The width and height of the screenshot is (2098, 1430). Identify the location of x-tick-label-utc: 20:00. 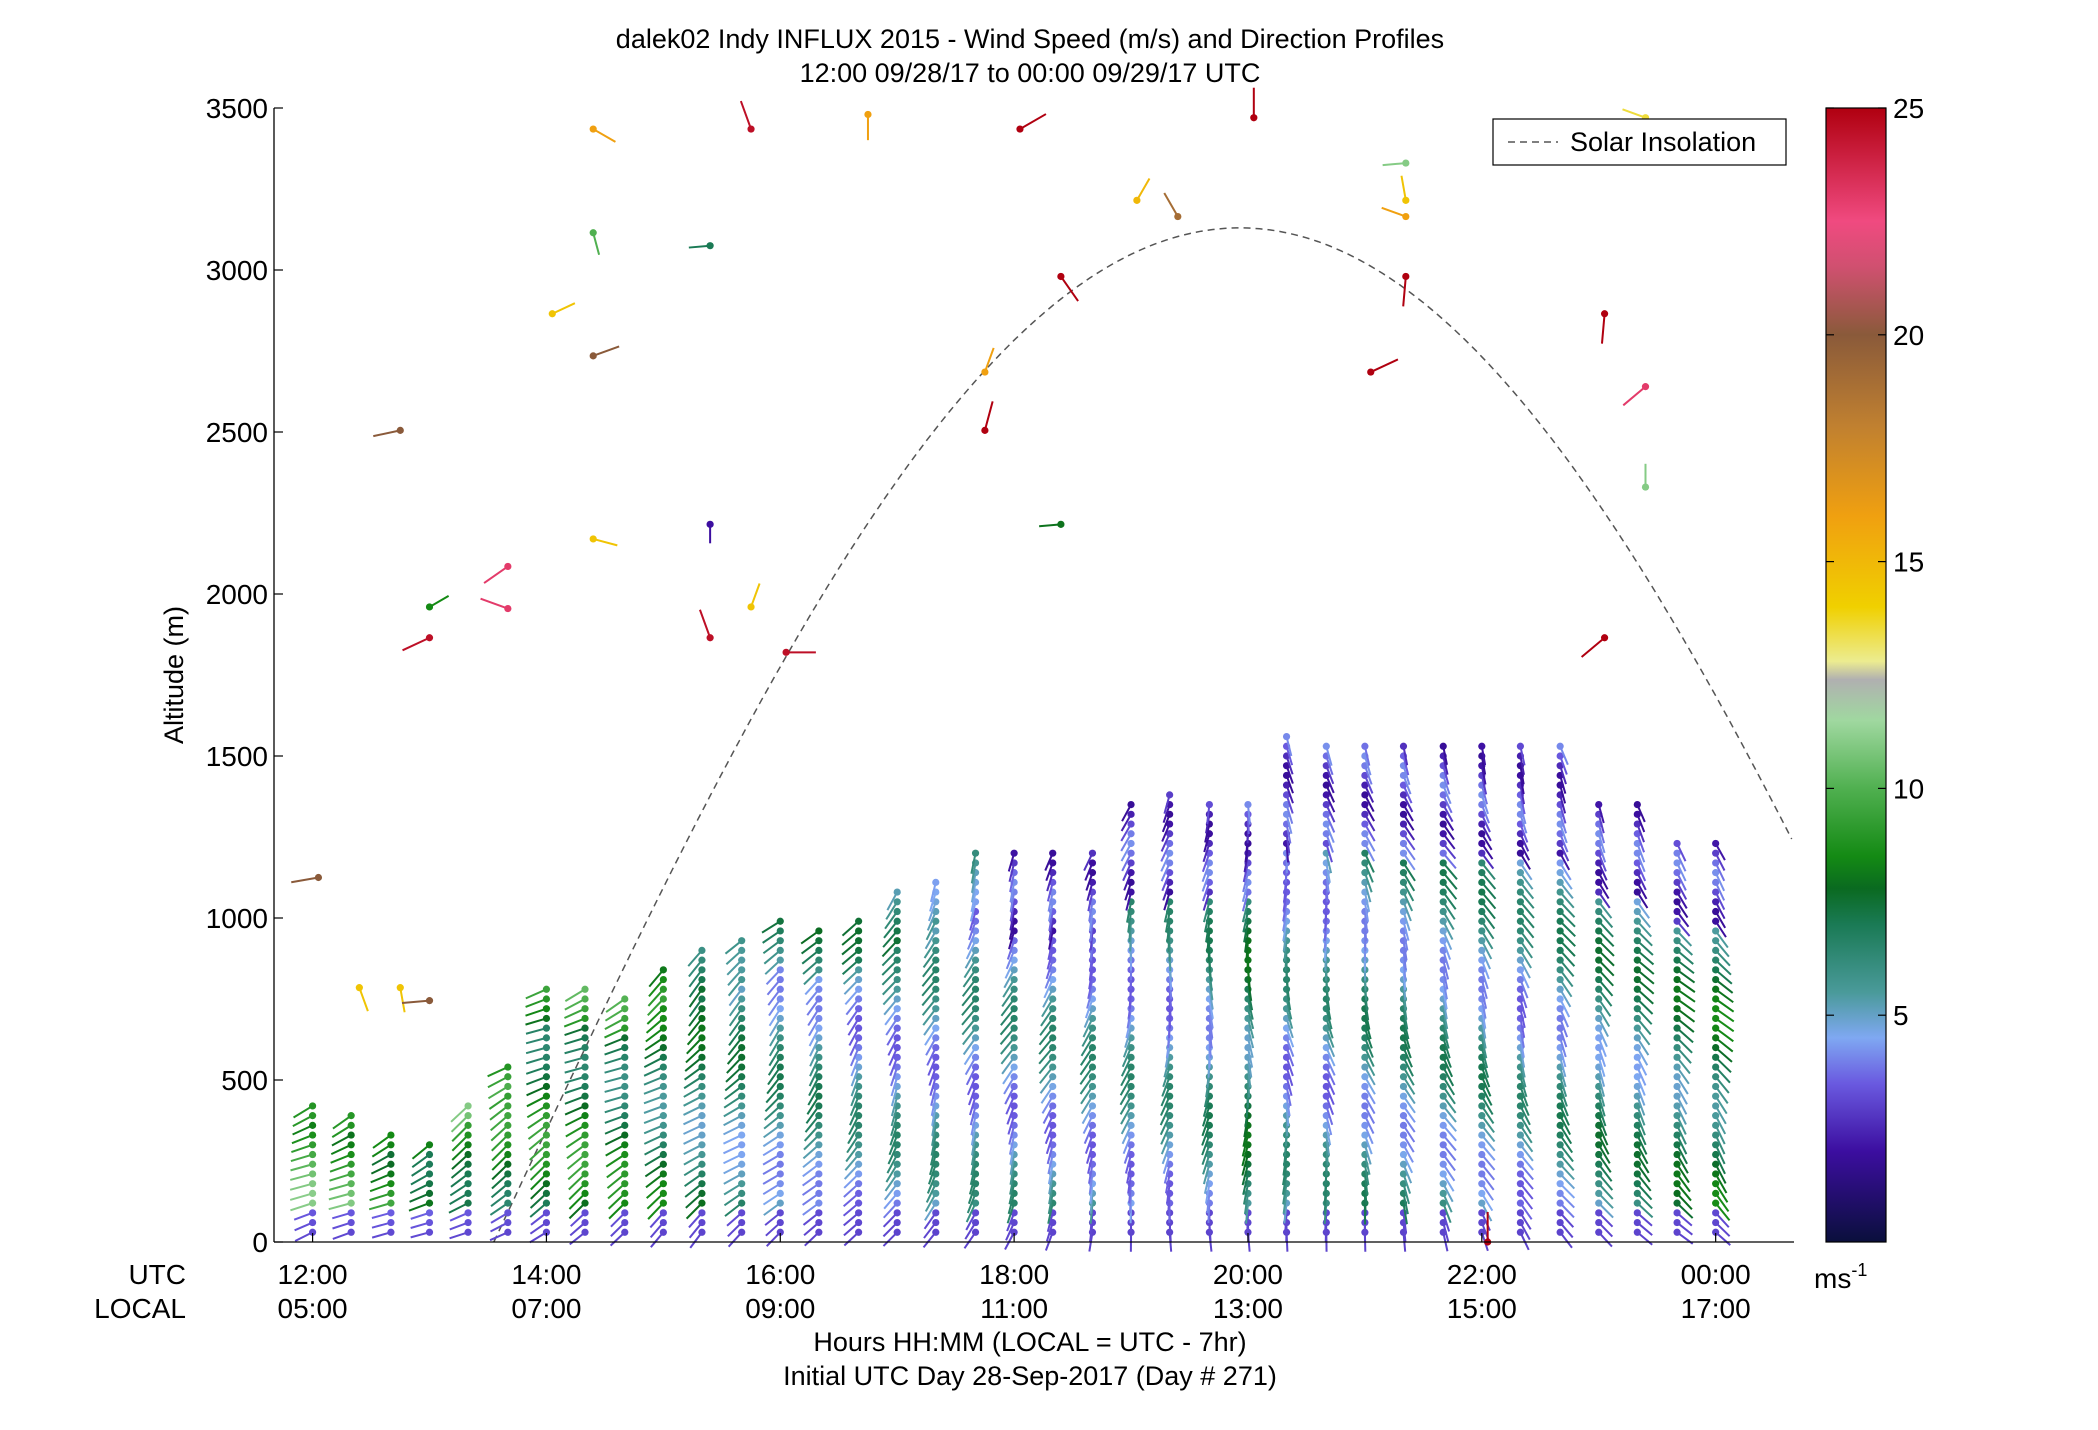
(1248, 1274).